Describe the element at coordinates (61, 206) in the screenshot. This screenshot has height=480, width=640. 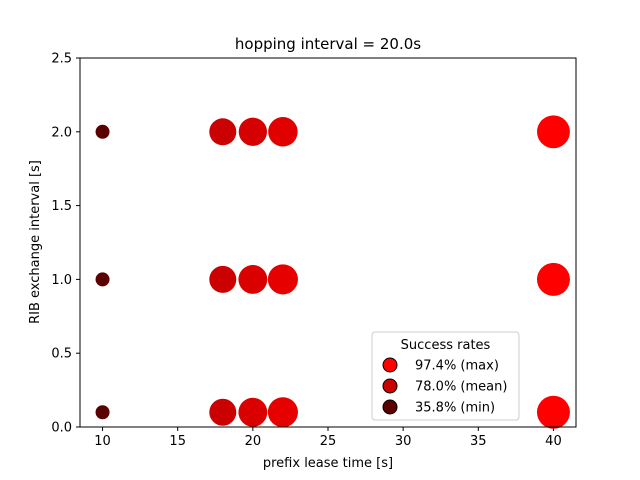
I see `y-tick-label: 1.5` at that location.